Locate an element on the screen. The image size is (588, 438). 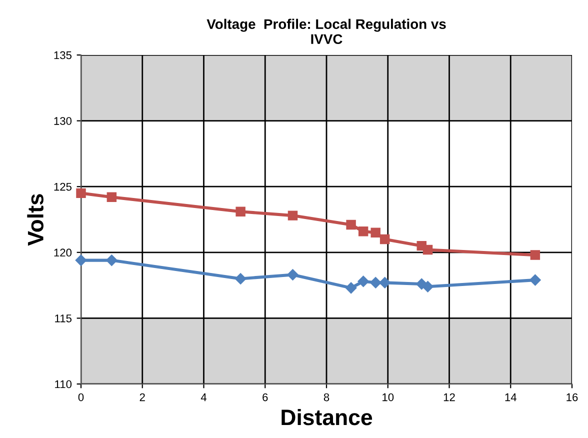
x-tick-label: 4 is located at coordinates (203, 397).